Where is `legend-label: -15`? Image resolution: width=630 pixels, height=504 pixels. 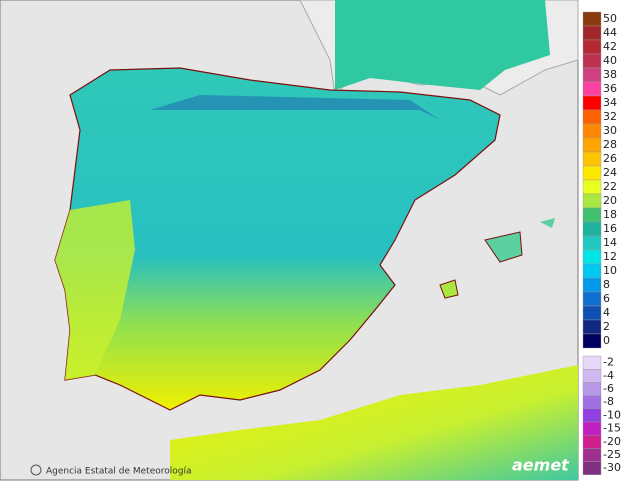 legend-label: -15 is located at coordinates (612, 428).